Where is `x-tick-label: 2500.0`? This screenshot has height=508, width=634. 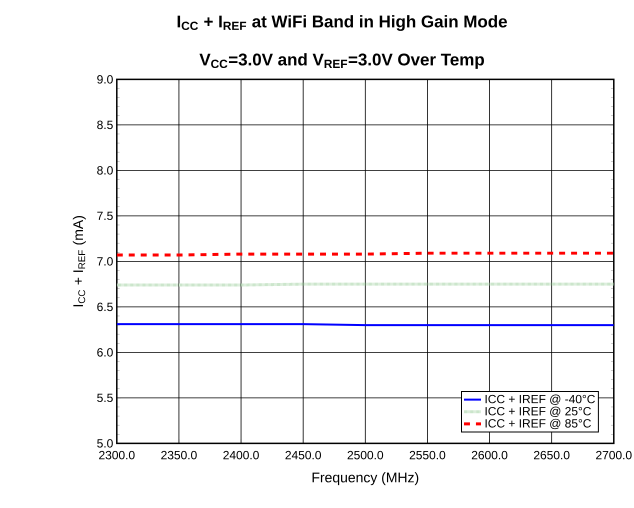
x-tick-label: 2500.0 is located at coordinates (366, 455).